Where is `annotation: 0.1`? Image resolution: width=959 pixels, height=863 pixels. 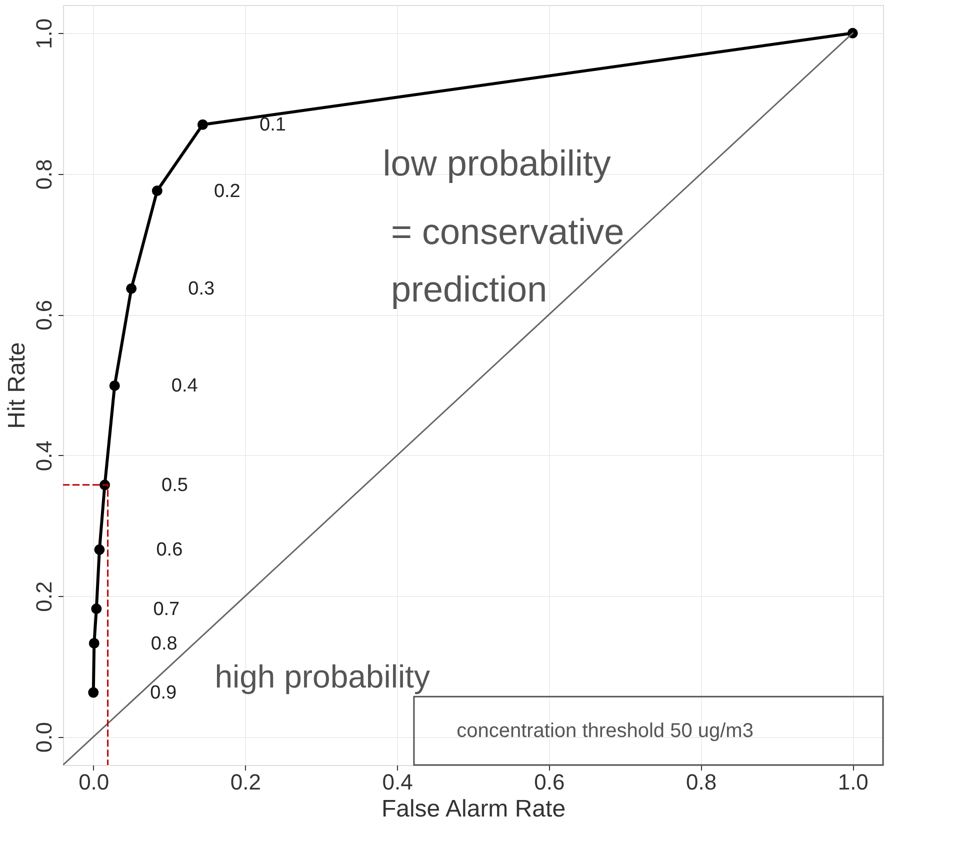 annotation: 0.1 is located at coordinates (272, 125).